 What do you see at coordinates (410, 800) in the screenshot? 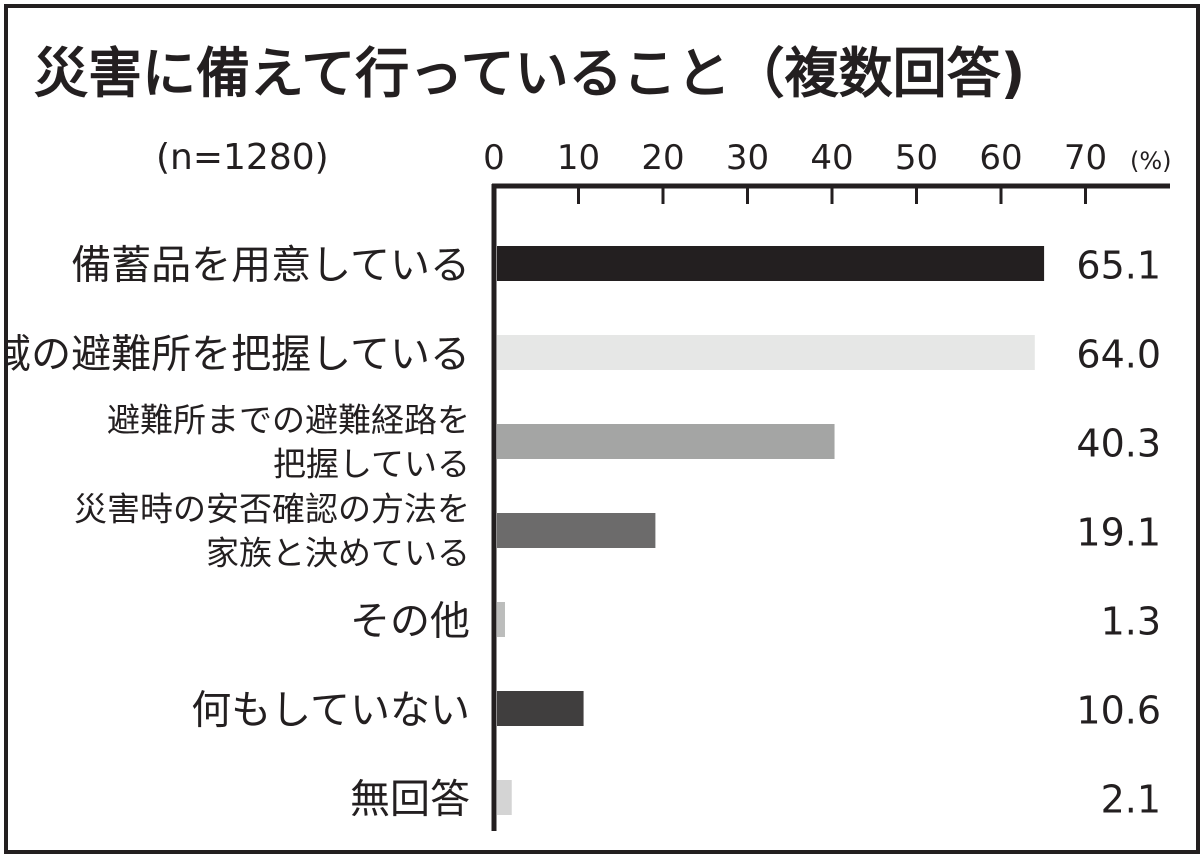
I see `category-label: 無回答` at bounding box center [410, 800].